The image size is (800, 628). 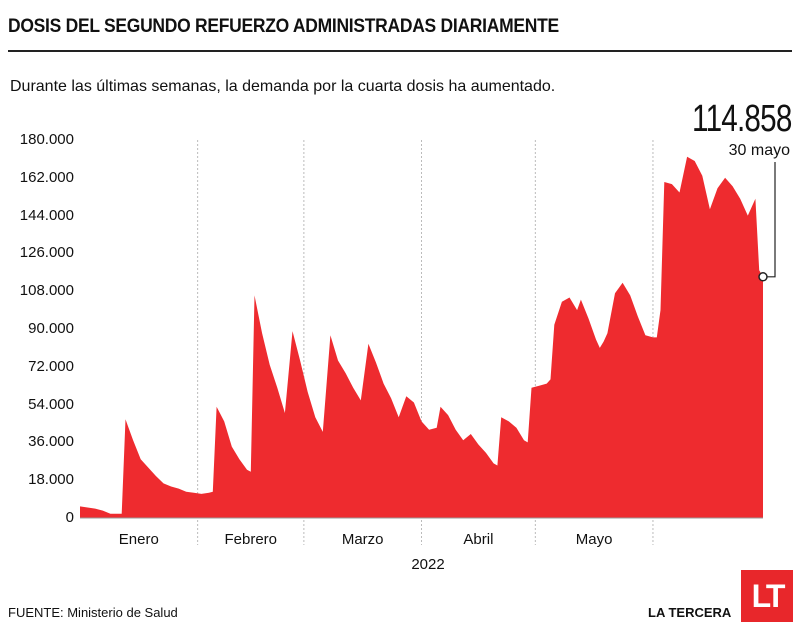 What do you see at coordinates (51, 480) in the screenshot?
I see `y-tick-label: 18.000` at bounding box center [51, 480].